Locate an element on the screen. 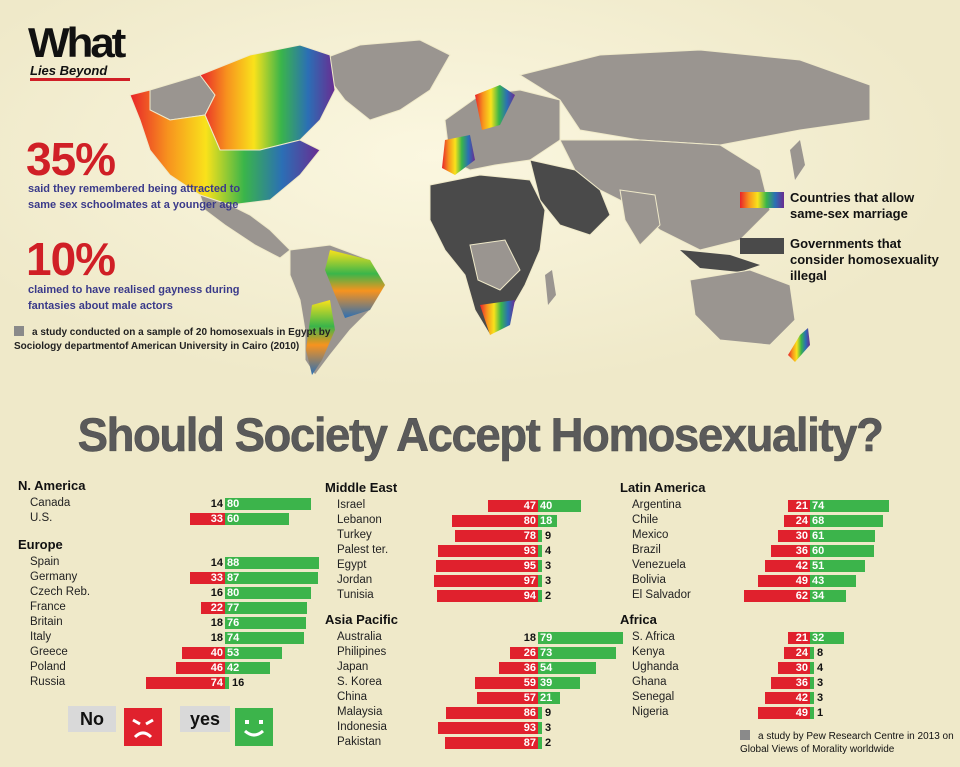 Image resolution: width=960 pixels, height=767 pixels. map-japan is located at coordinates (797, 160).